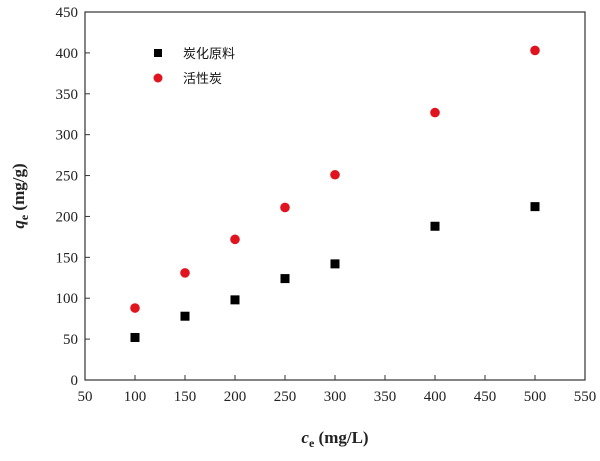  What do you see at coordinates (235, 397) in the screenshot?
I see `x-tick-label: 200` at bounding box center [235, 397].